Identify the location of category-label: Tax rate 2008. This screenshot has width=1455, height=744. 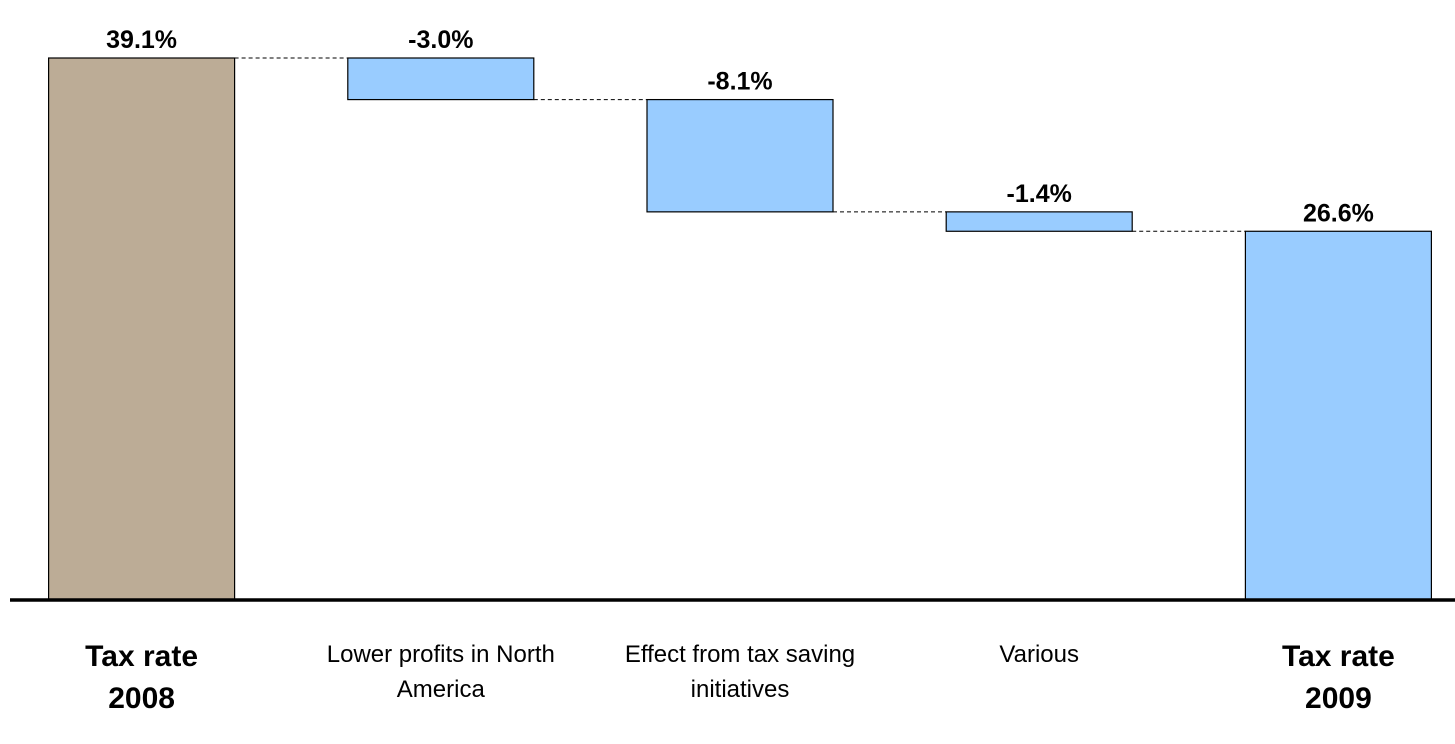
(142, 677).